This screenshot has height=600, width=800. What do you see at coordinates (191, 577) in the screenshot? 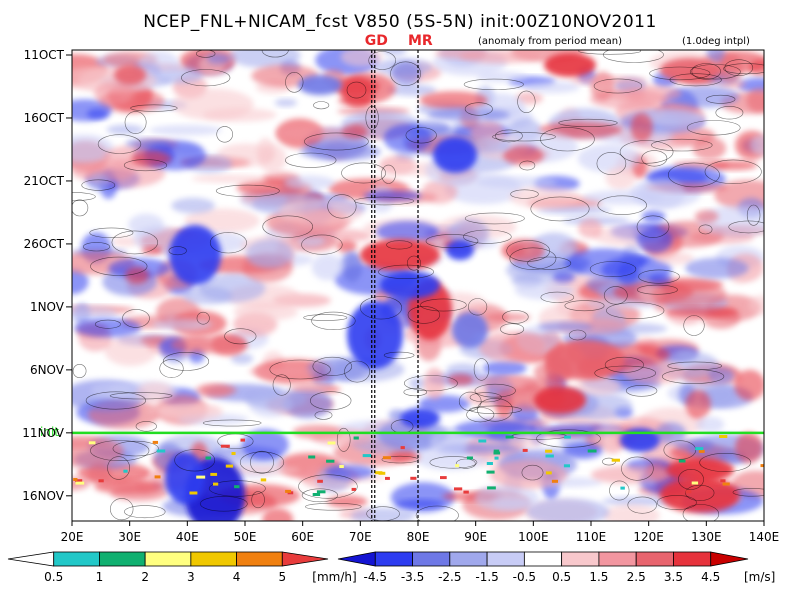
I see `precip-tick-label: 3` at bounding box center [191, 577].